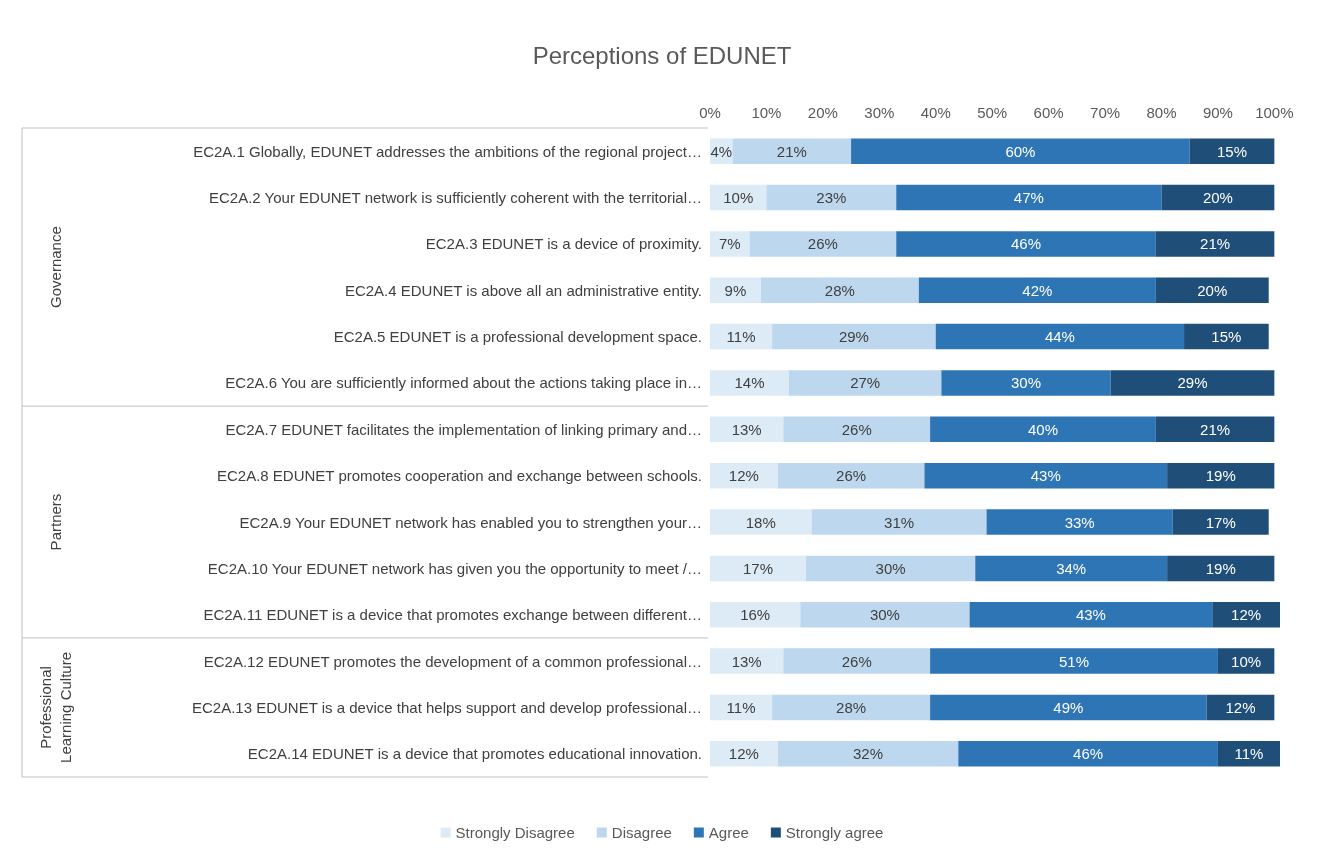  What do you see at coordinates (1048, 112) in the screenshot?
I see `x-tick-label: 60%` at bounding box center [1048, 112].